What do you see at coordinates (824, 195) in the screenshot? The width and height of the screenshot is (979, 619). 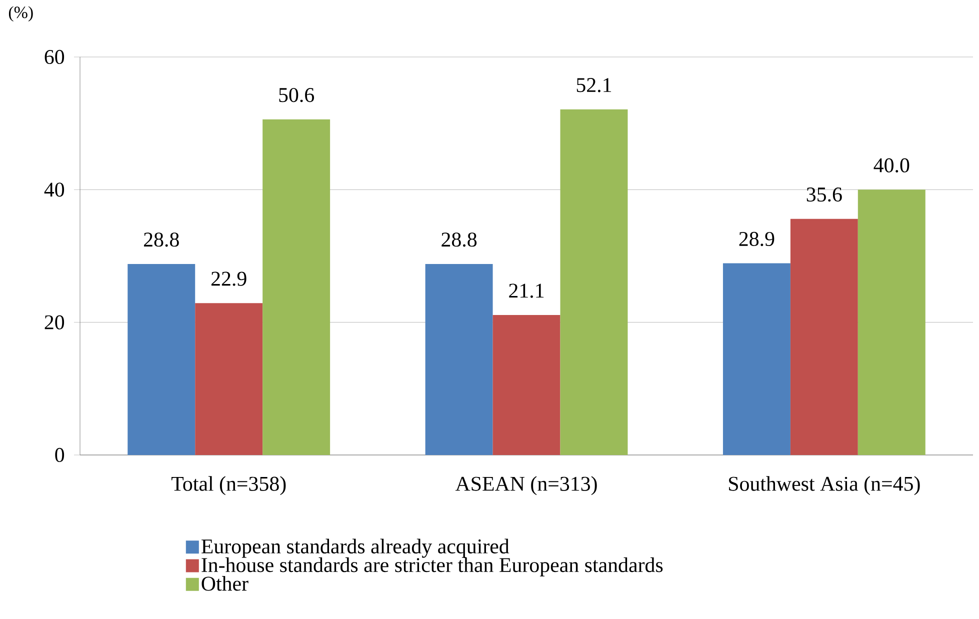 I see `data-label: 35.6` at bounding box center [824, 195].